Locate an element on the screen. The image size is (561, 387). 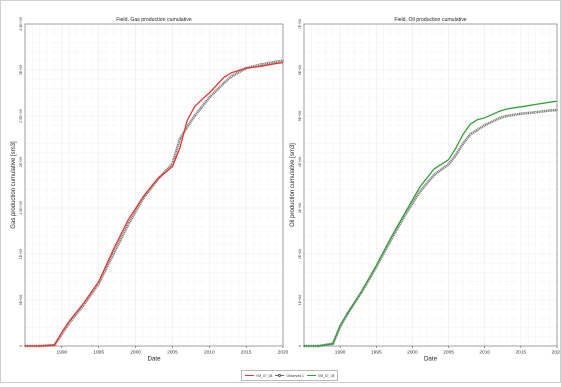
legend-item-oil-sim: VM_07_08 is located at coordinates (320, 375).